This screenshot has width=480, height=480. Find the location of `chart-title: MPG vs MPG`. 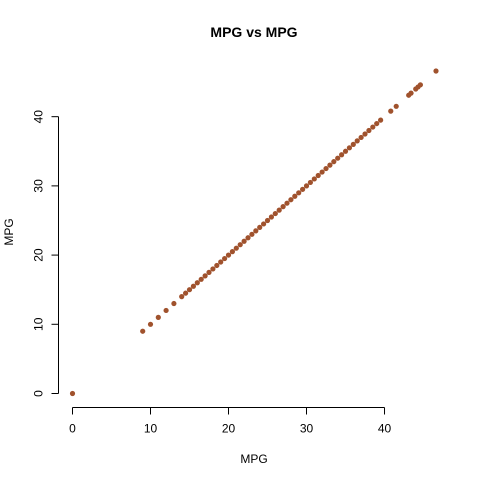

chart-title: MPG vs MPG is located at coordinates (253, 32).